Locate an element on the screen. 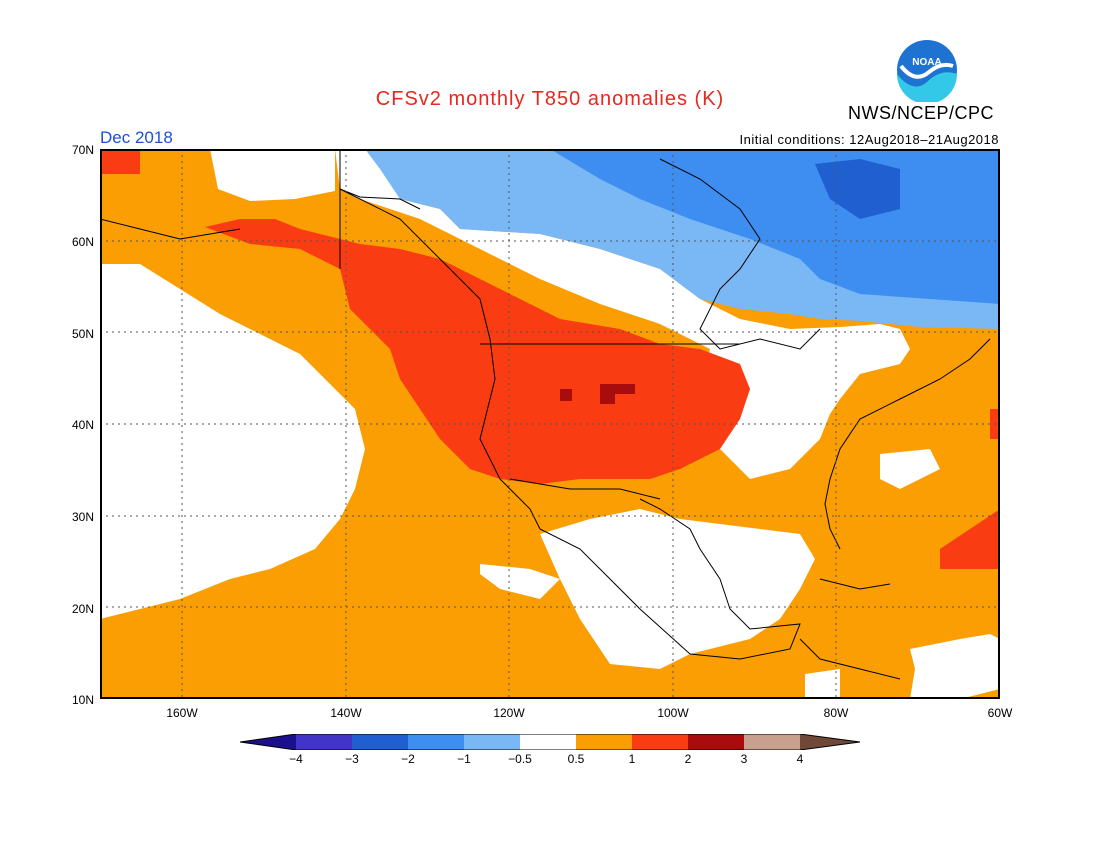 The height and width of the screenshot is (850, 1100). mexico-gulf-neutral-region is located at coordinates (677, 589).